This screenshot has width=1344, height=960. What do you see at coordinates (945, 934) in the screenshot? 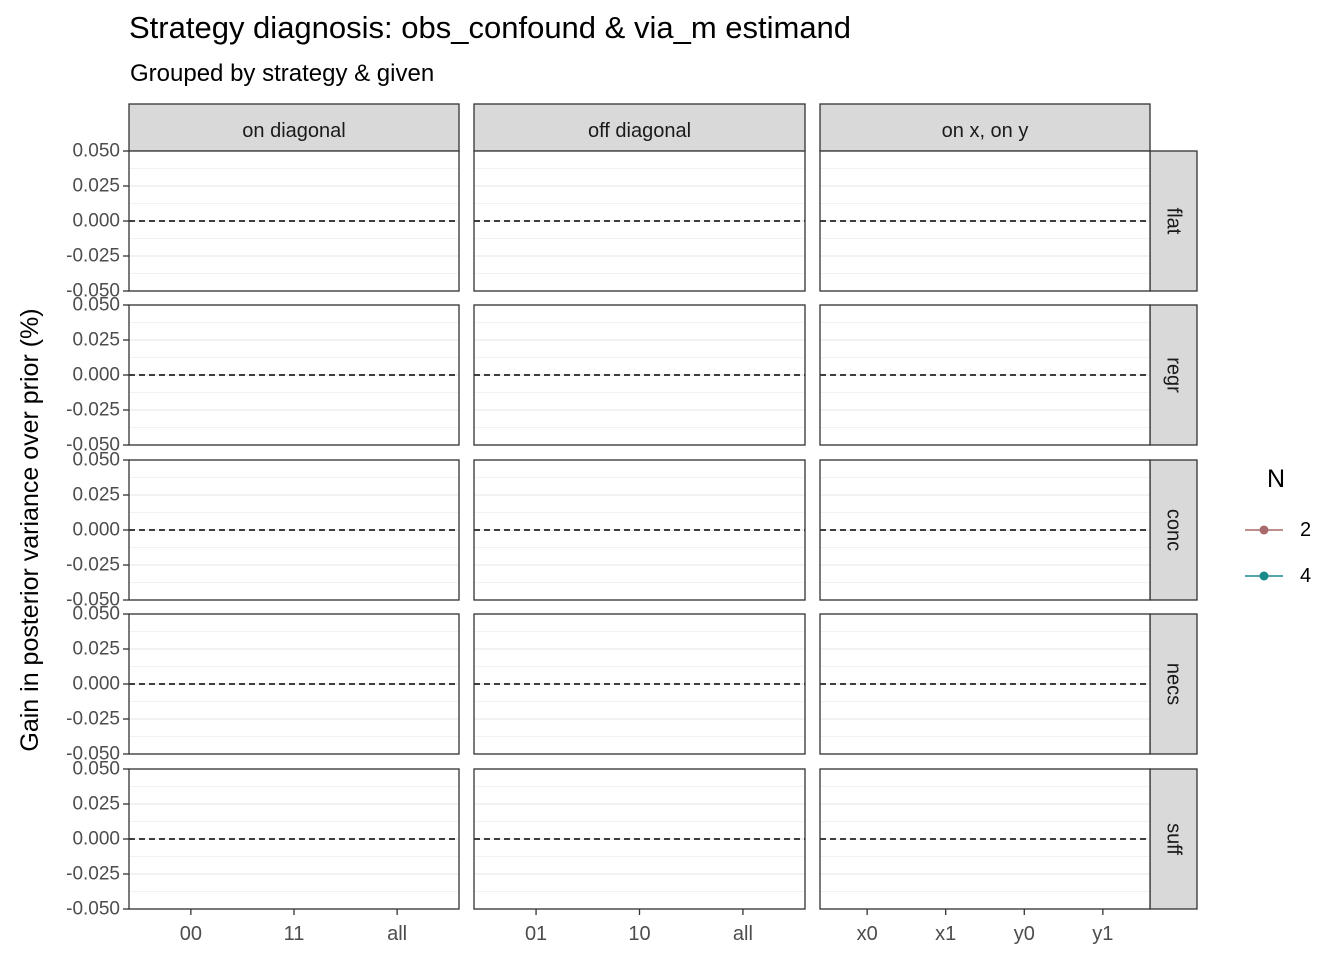
I see `x-tick-label-x1: x1` at bounding box center [945, 934].